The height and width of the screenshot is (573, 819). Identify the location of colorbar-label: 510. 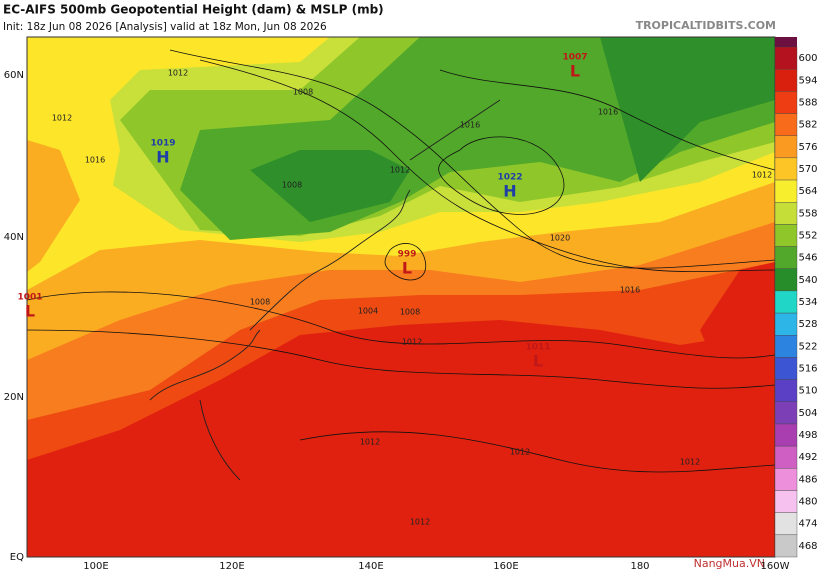
(807, 391).